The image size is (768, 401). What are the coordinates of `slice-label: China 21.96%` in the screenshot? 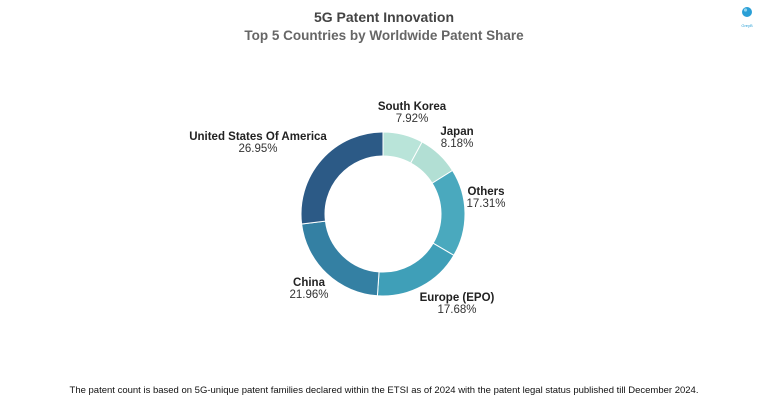 It's located at (309, 289).